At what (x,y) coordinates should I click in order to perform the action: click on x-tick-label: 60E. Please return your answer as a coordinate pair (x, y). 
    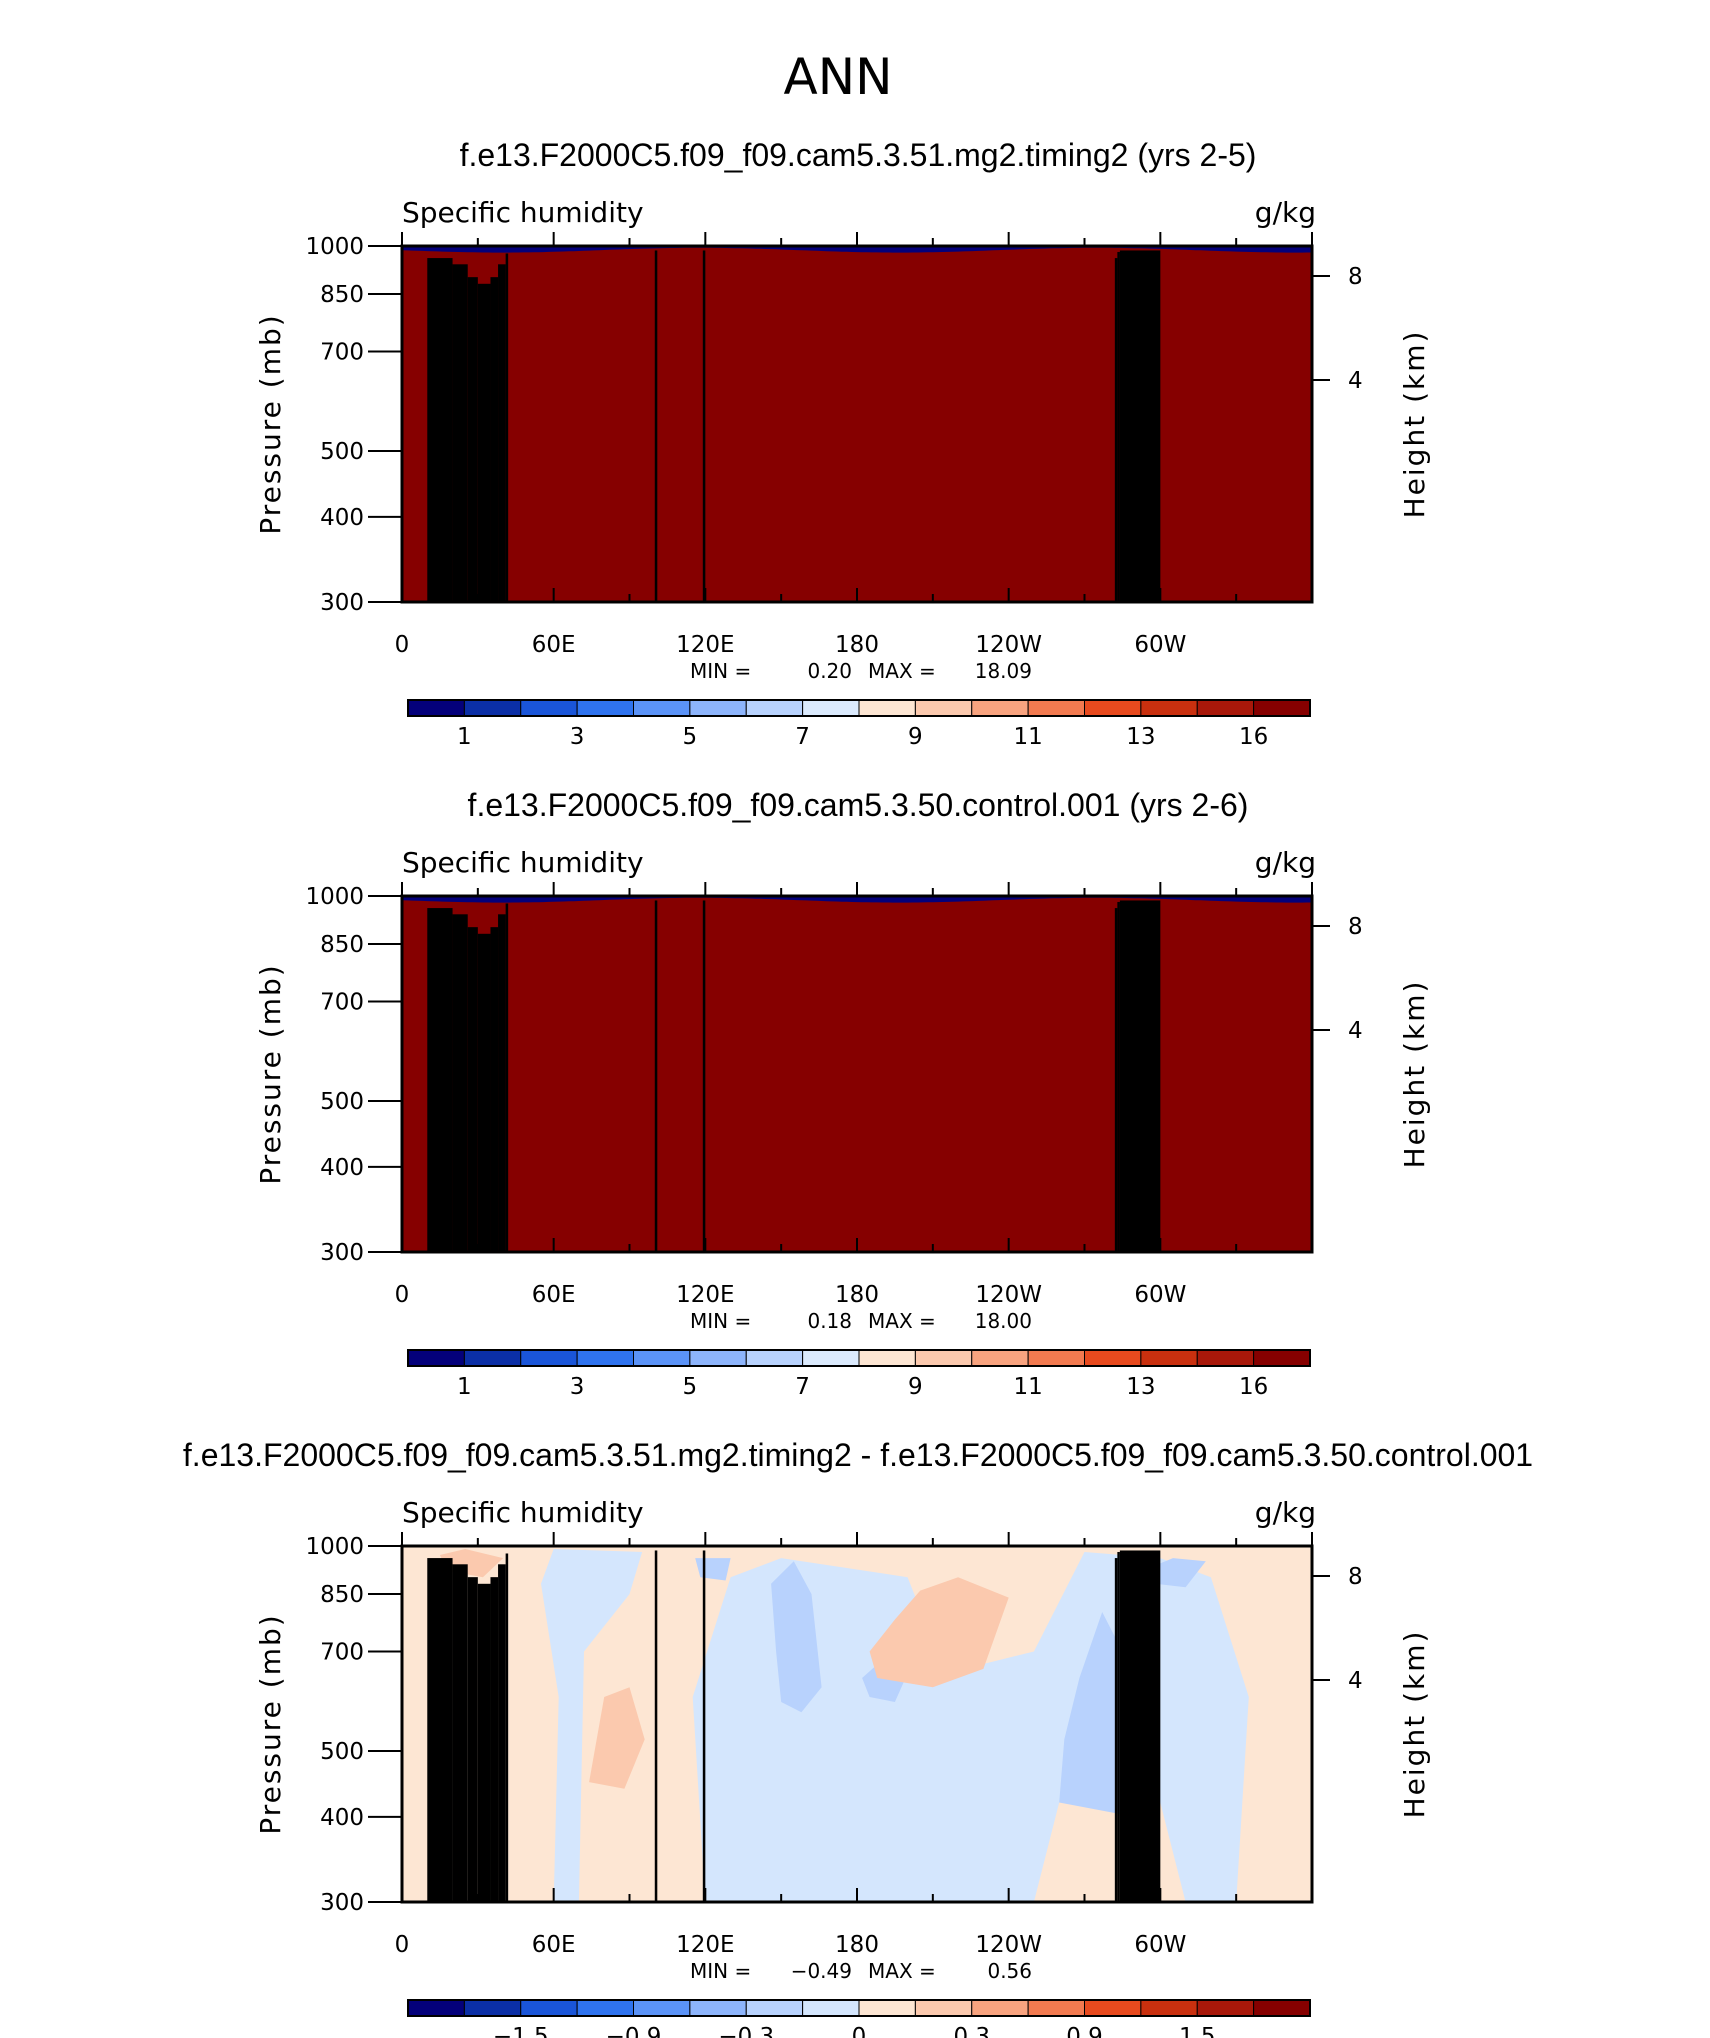
    Looking at the image, I should click on (554, 1945).